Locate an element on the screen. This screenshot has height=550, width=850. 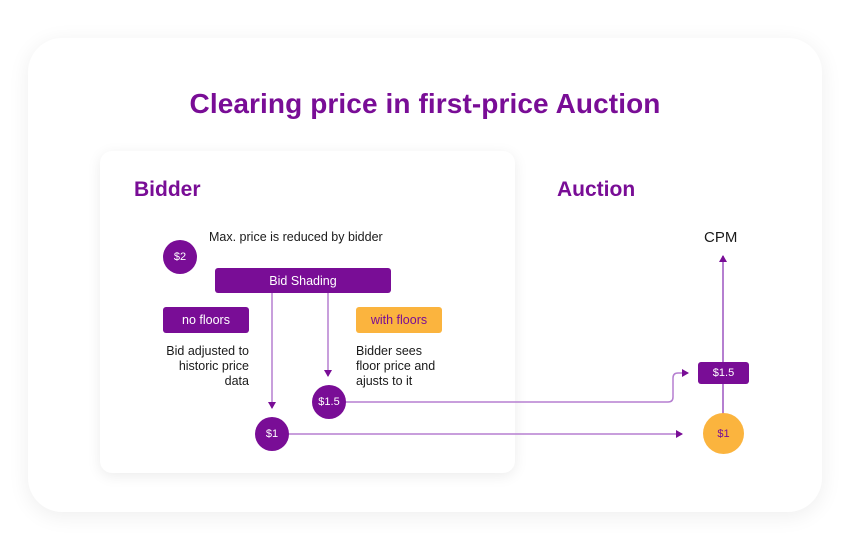
with-floors-description: Bidder sees floor price and ajusts to it is located at coordinates (396, 366).